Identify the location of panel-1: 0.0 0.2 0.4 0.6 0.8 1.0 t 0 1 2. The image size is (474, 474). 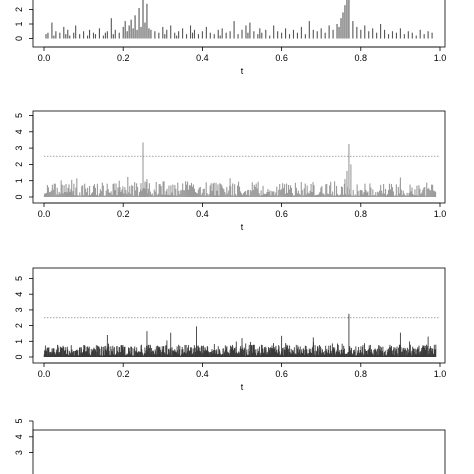
(230, 38).